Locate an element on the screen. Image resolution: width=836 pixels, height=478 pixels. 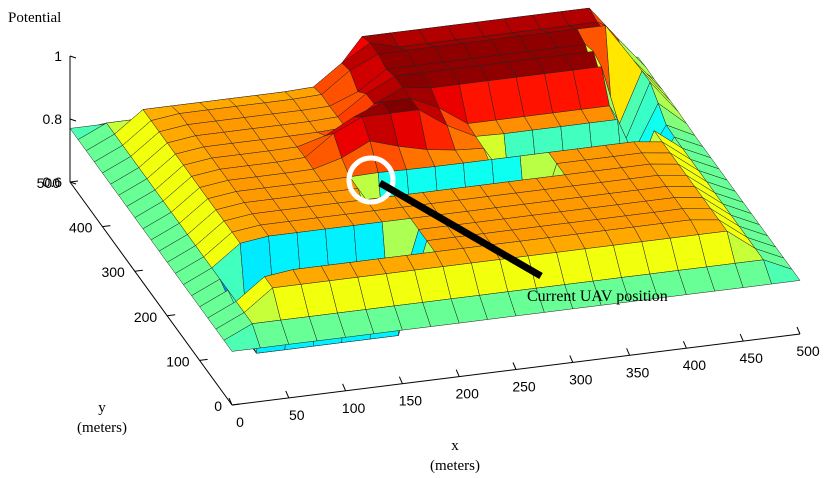
x-tick-label: 150 is located at coordinates (411, 401).